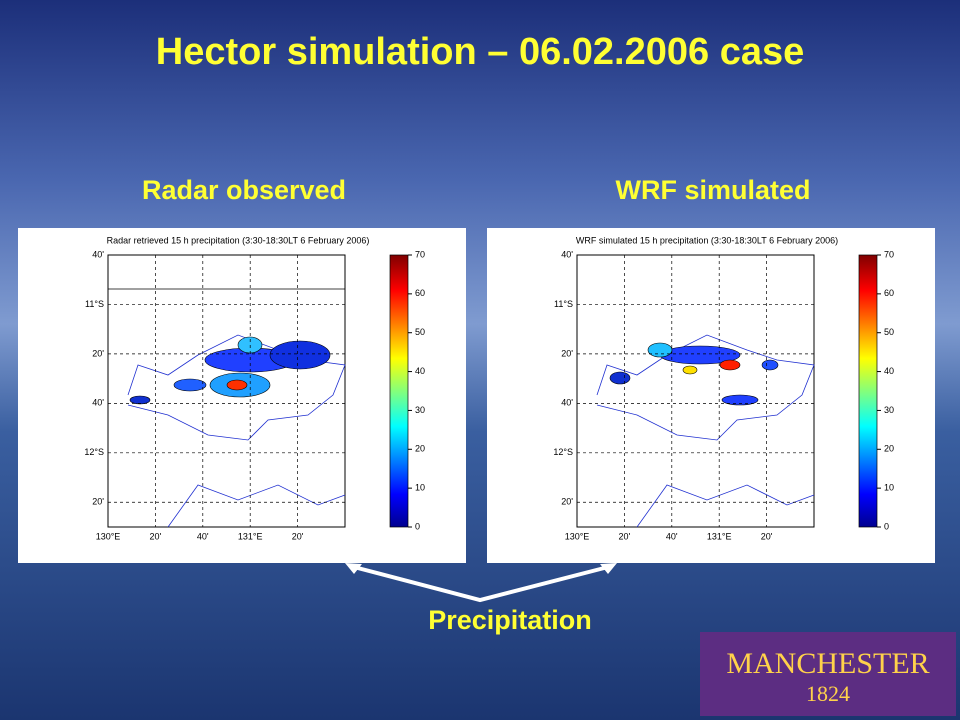  What do you see at coordinates (712, 190) in the screenshot?
I see `panel-heading: WRF simulated` at bounding box center [712, 190].